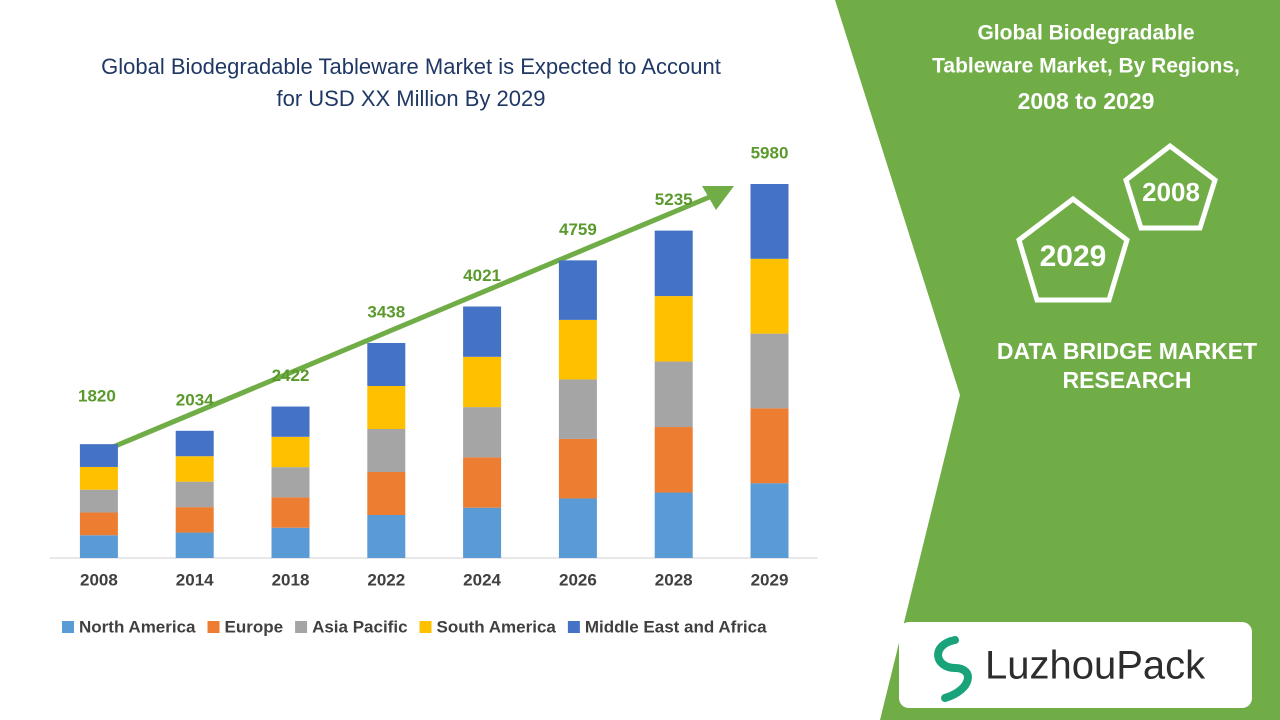 The width and height of the screenshot is (1280, 720). What do you see at coordinates (482, 275) in the screenshot?
I see `total-label: 4021` at bounding box center [482, 275].